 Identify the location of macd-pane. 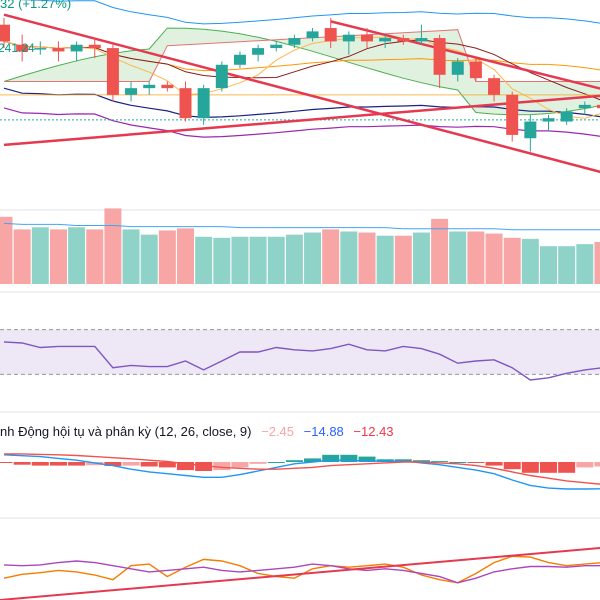
(300, 471).